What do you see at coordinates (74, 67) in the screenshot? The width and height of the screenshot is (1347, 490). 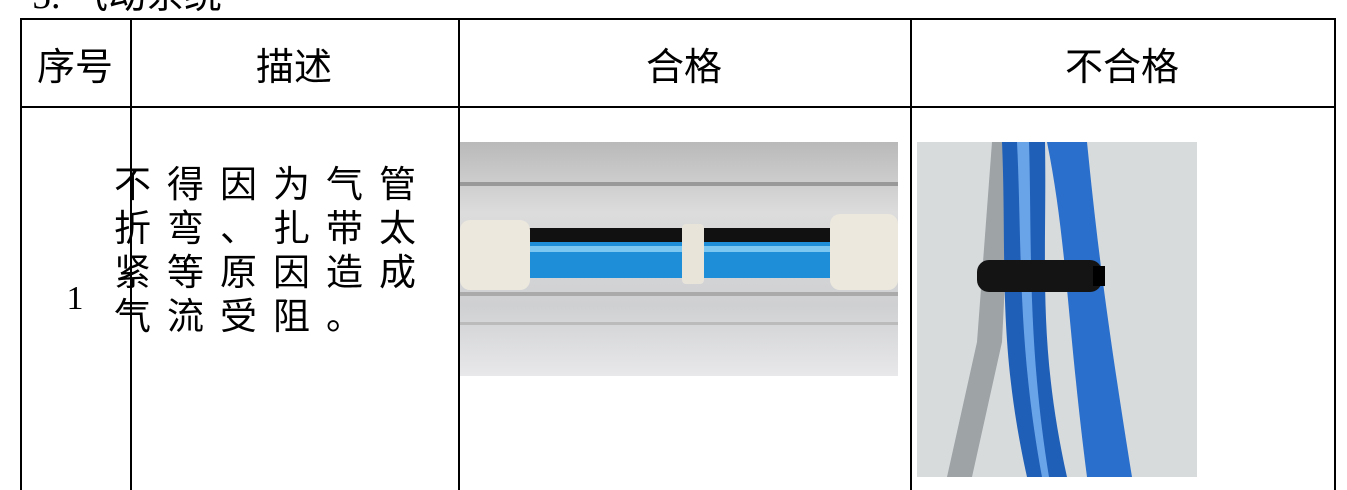 I see `header-cell: 序号` at bounding box center [74, 67].